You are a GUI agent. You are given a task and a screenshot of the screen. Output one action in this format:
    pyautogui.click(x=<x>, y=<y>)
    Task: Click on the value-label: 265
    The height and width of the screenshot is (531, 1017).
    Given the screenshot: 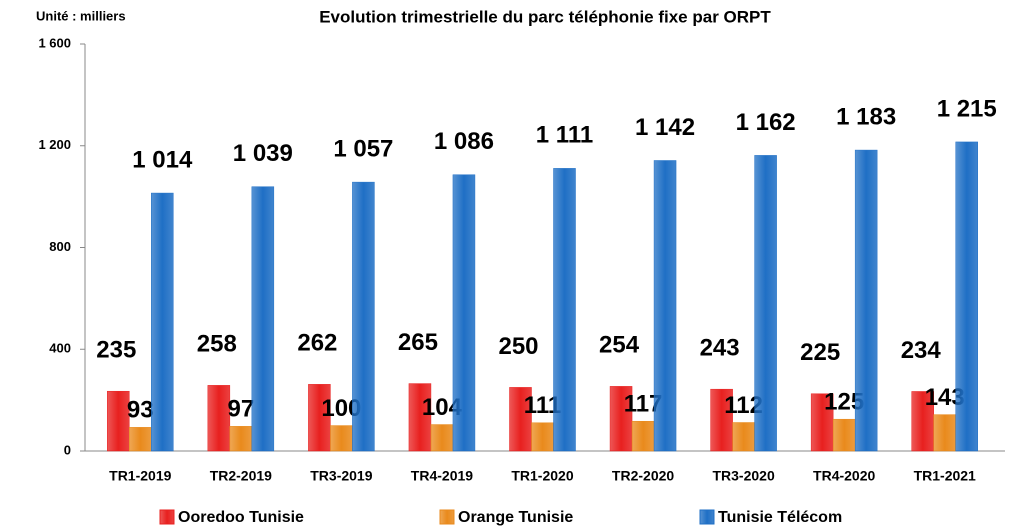 What is the action you would take?
    pyautogui.click(x=418, y=342)
    